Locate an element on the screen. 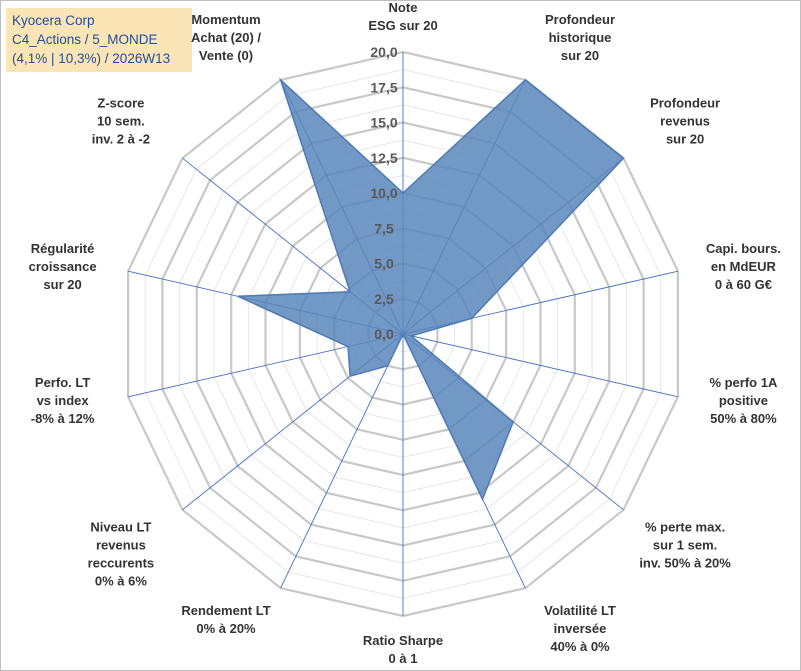 The width and height of the screenshot is (801, 671). axis-category-label-line: -8% à 12% is located at coordinates (63, 418).